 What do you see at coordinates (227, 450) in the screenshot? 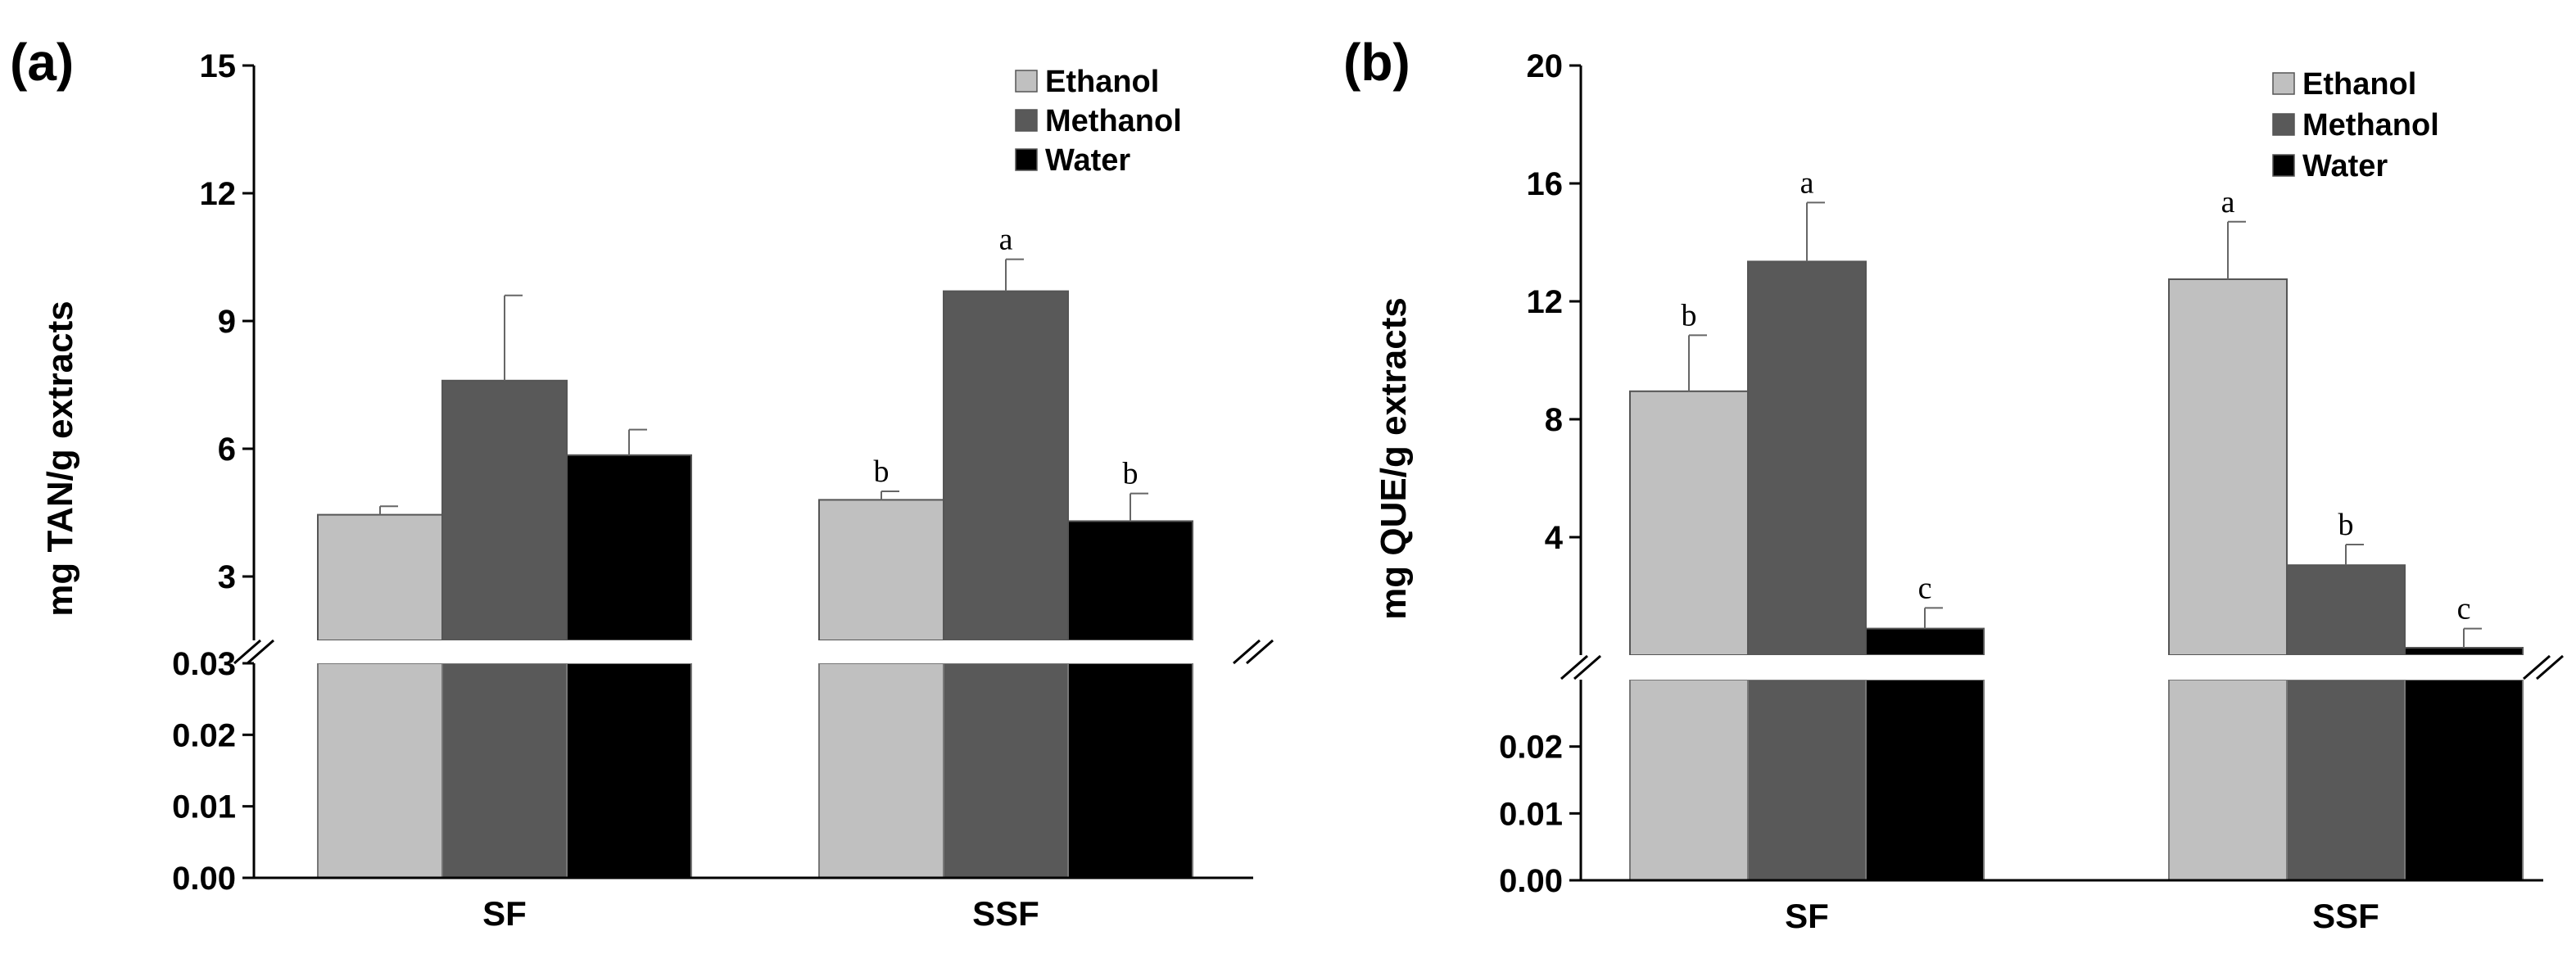
I see `y-tick-label-upper: 6` at bounding box center [227, 450].